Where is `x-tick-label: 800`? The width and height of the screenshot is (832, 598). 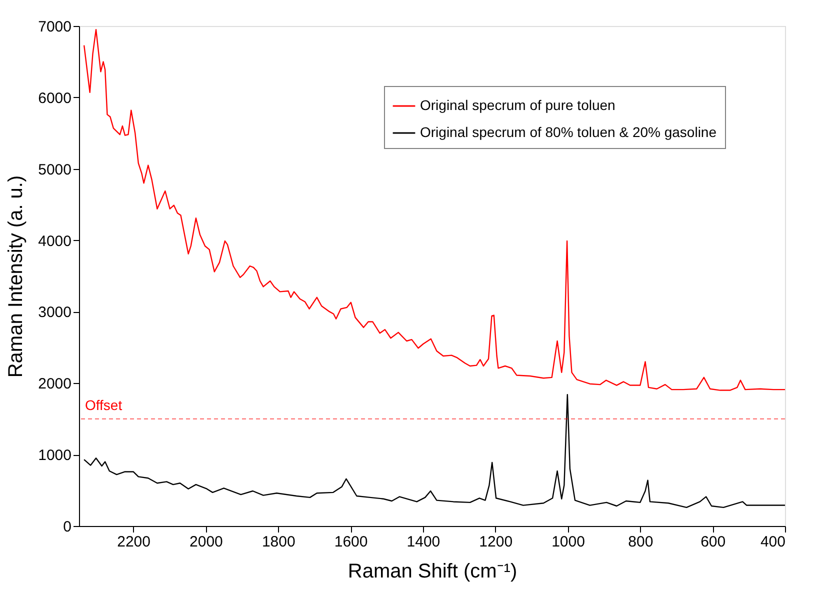 x-tick-label: 800 is located at coordinates (641, 542).